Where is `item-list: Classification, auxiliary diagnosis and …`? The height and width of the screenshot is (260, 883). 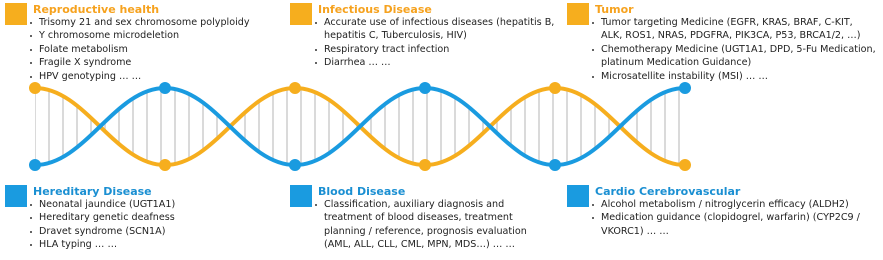 item-list: Classification, auxiliary diagnosis and … is located at coordinates (427, 225).